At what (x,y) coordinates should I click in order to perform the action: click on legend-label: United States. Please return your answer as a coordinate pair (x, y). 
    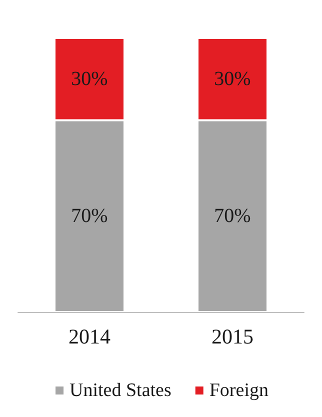
    Looking at the image, I should click on (121, 390).